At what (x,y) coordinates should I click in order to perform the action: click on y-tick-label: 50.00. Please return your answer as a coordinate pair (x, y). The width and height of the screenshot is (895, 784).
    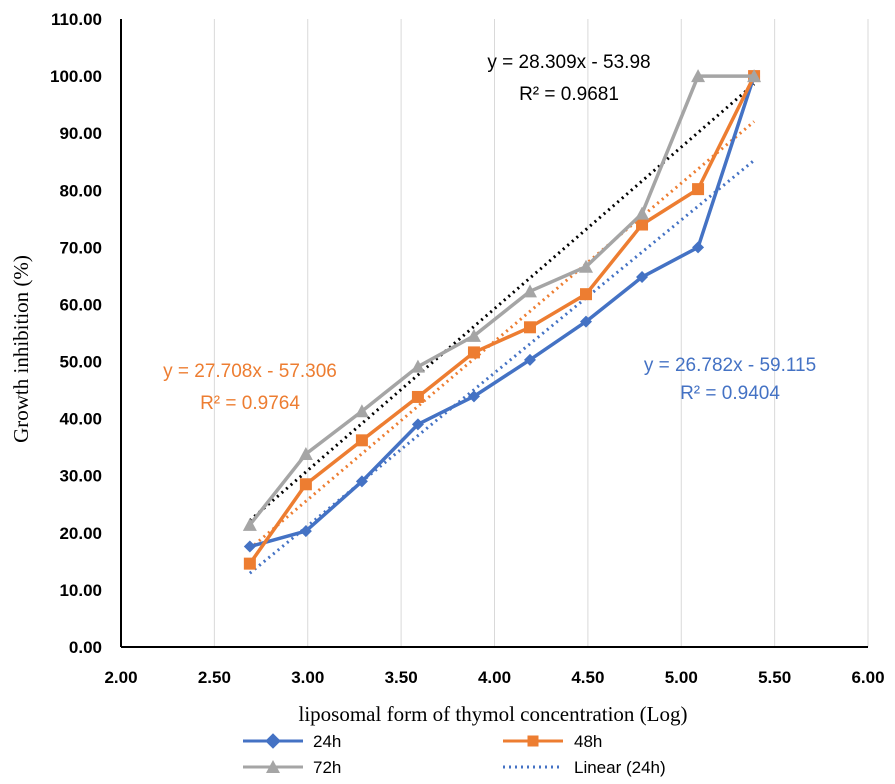
    Looking at the image, I should click on (80, 362).